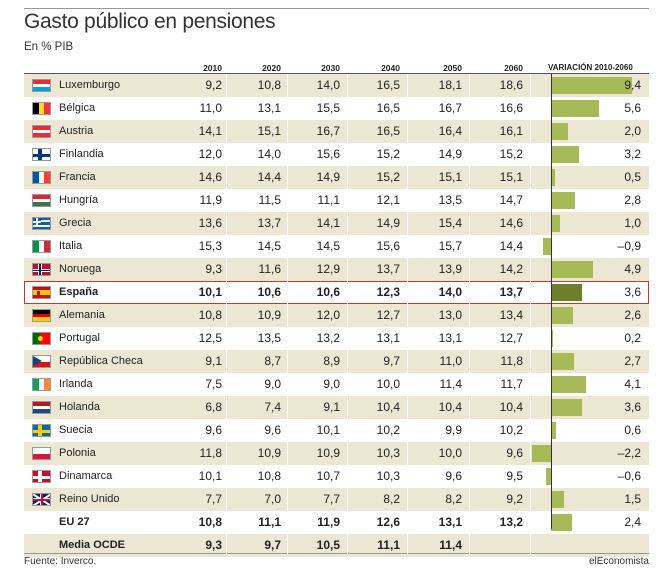 The image size is (665, 575). I want to click on table-row: Finlandia 12,0 14,0 15,6 15,2 14,9 15,2 3,2, so click(336, 154).